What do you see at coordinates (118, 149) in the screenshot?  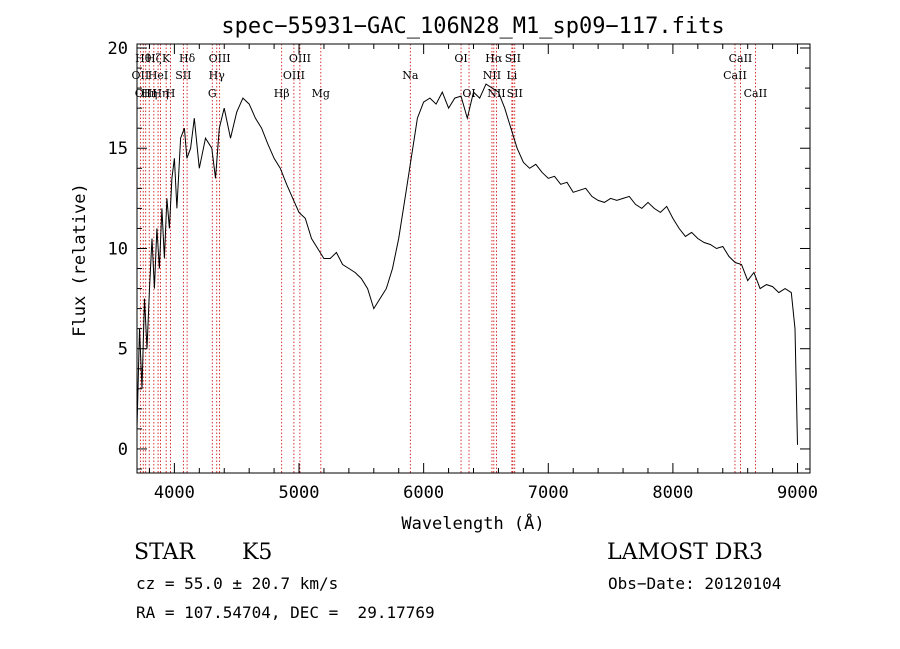 I see `y-tick-label: 15` at bounding box center [118, 149].